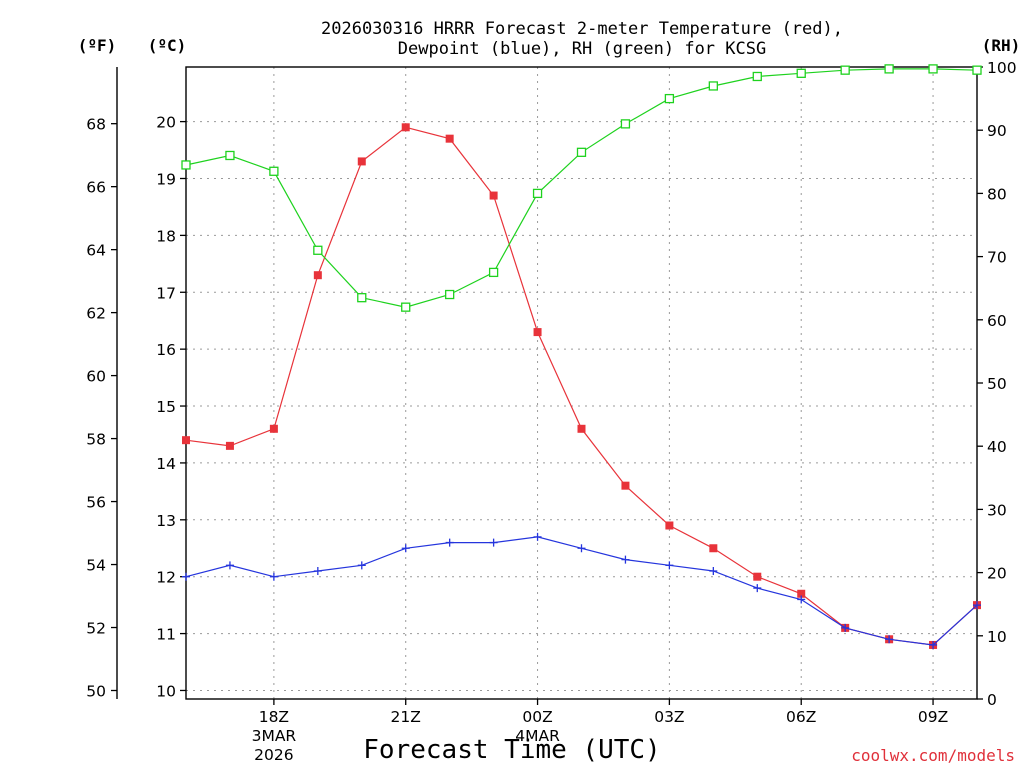 The height and width of the screenshot is (768, 1024). Describe the element at coordinates (997, 258) in the screenshot. I see `rh-tick-label: 70` at that location.